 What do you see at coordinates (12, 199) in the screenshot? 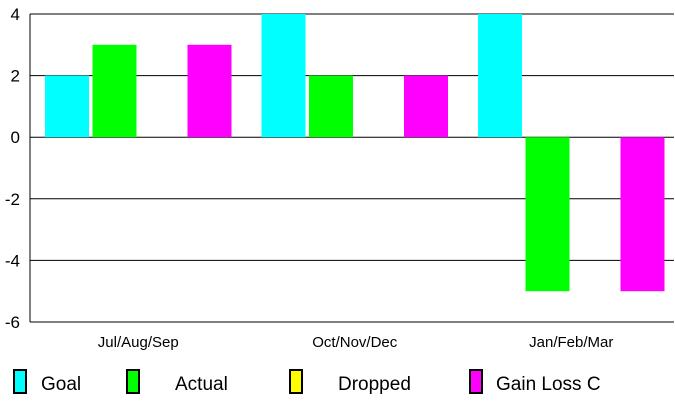
I see `y-tick-label: -2` at bounding box center [12, 199].